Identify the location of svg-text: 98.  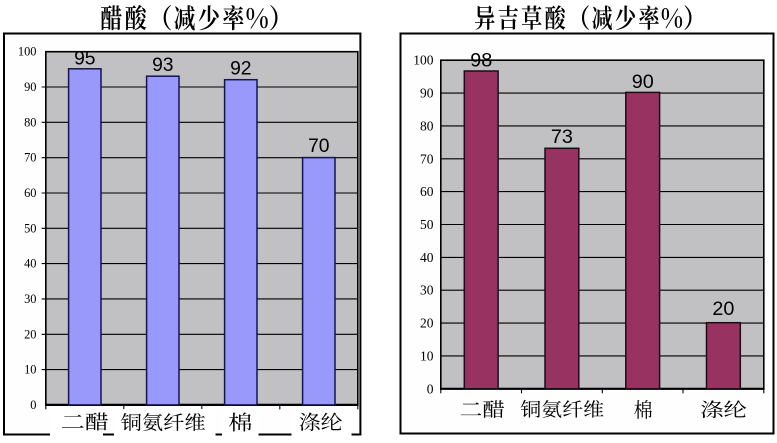
(481, 61).